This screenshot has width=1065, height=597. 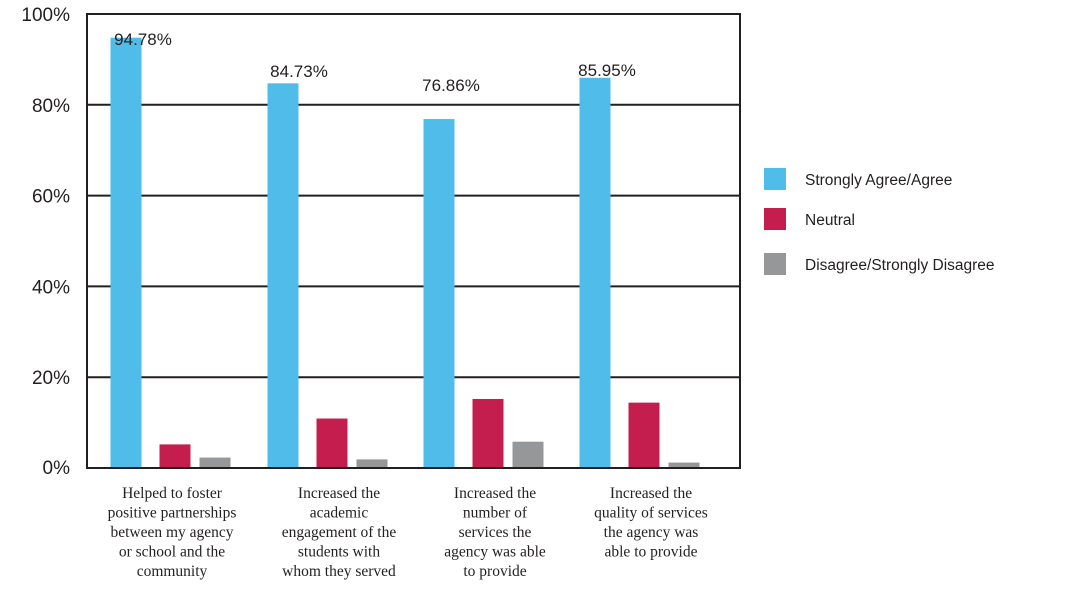 I want to click on category-label-line: whom they served, so click(x=339, y=571).